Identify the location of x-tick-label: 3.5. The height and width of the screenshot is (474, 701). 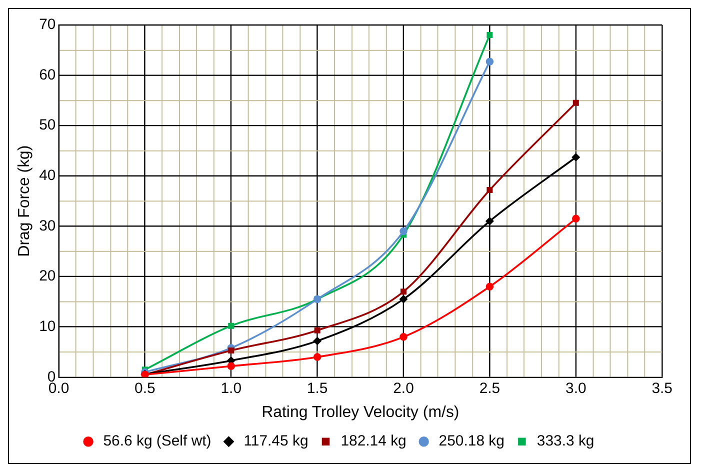
(662, 389).